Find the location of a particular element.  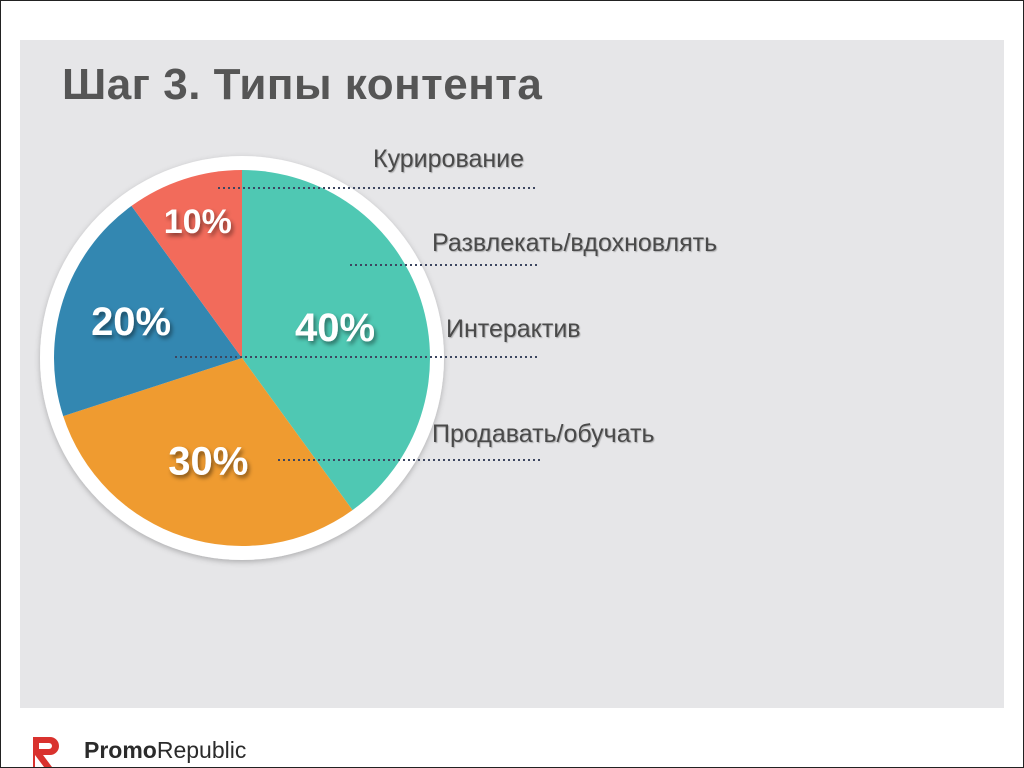

brand-name: PromoRepublic is located at coordinates (165, 750).